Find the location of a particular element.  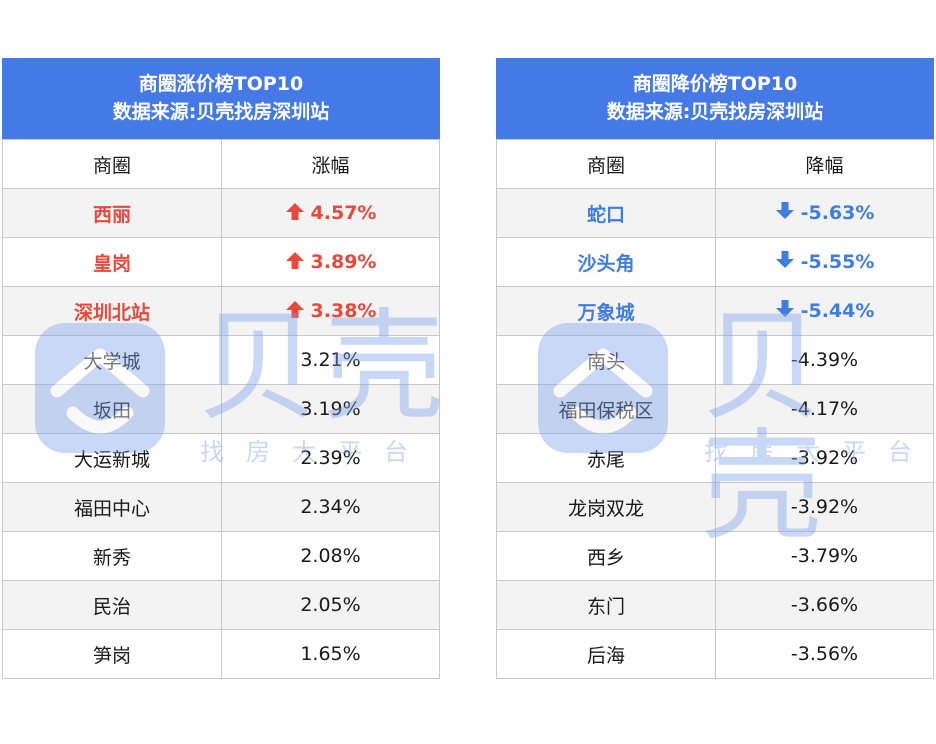

district-name: 民治 is located at coordinates (112, 605).